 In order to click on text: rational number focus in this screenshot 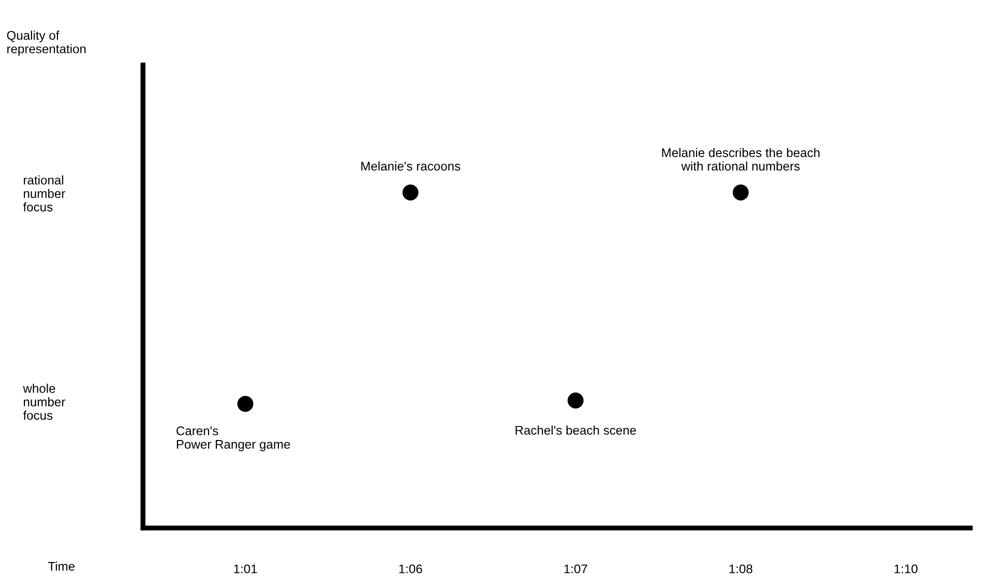, I will do `click(44, 193)`.